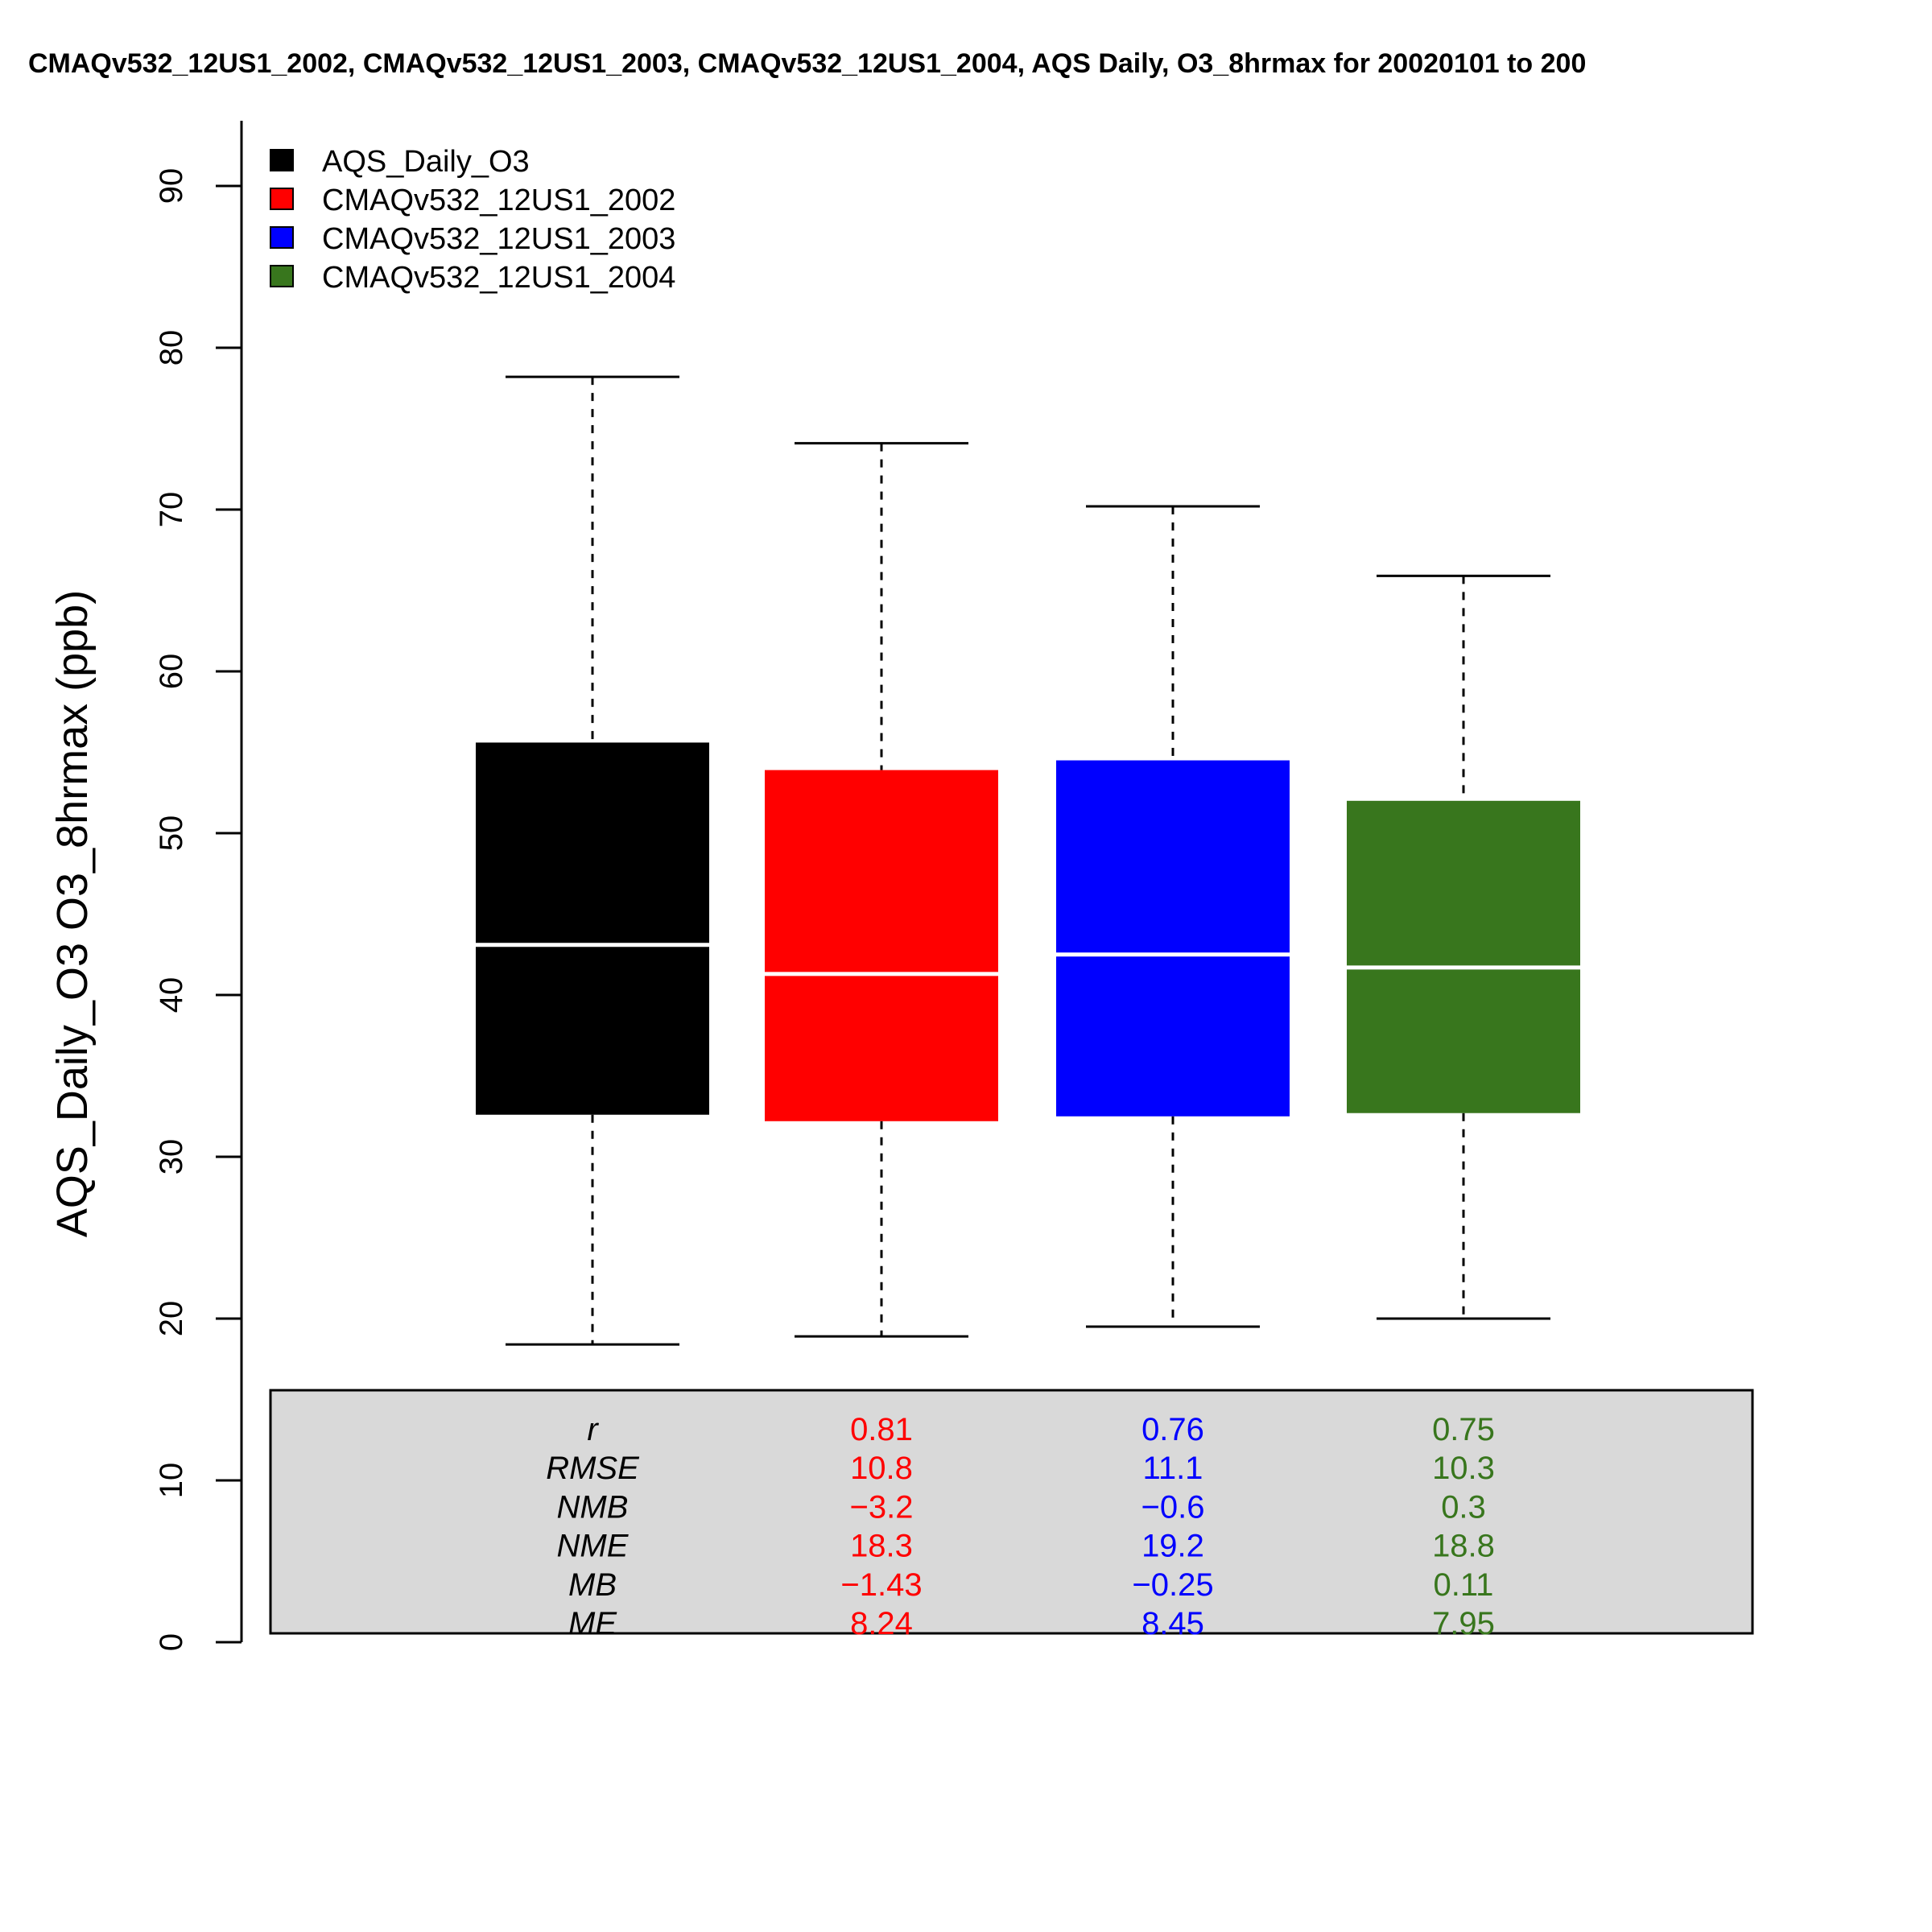 This screenshot has width=1932, height=1932. What do you see at coordinates (171, 348) in the screenshot?
I see `y-tick-label: 80` at bounding box center [171, 348].